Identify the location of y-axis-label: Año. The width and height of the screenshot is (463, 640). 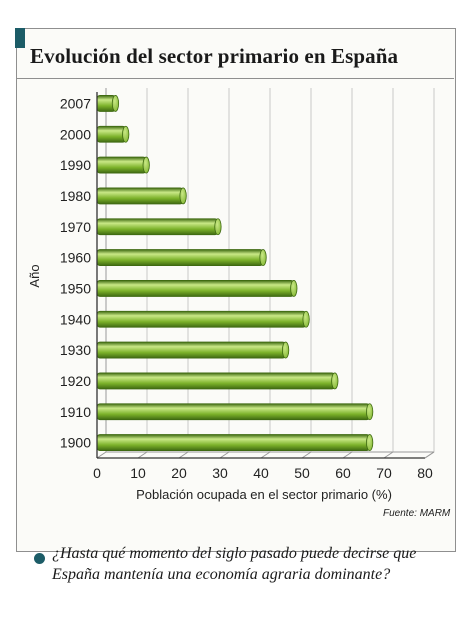
(34, 275).